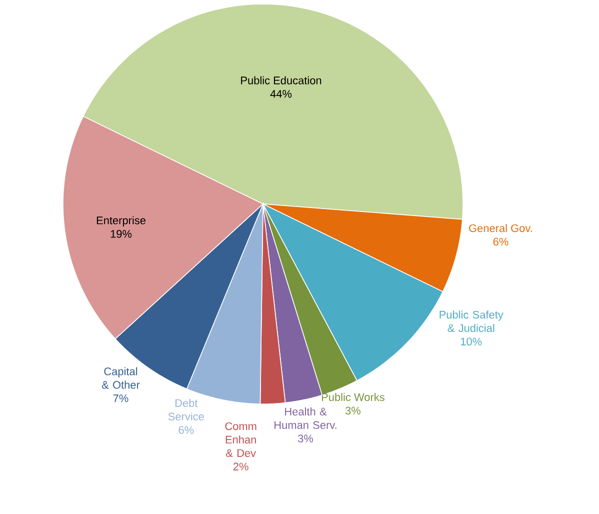 The height and width of the screenshot is (514, 599). I want to click on slice-label: Public Safety & Judicial, so click(472, 321).